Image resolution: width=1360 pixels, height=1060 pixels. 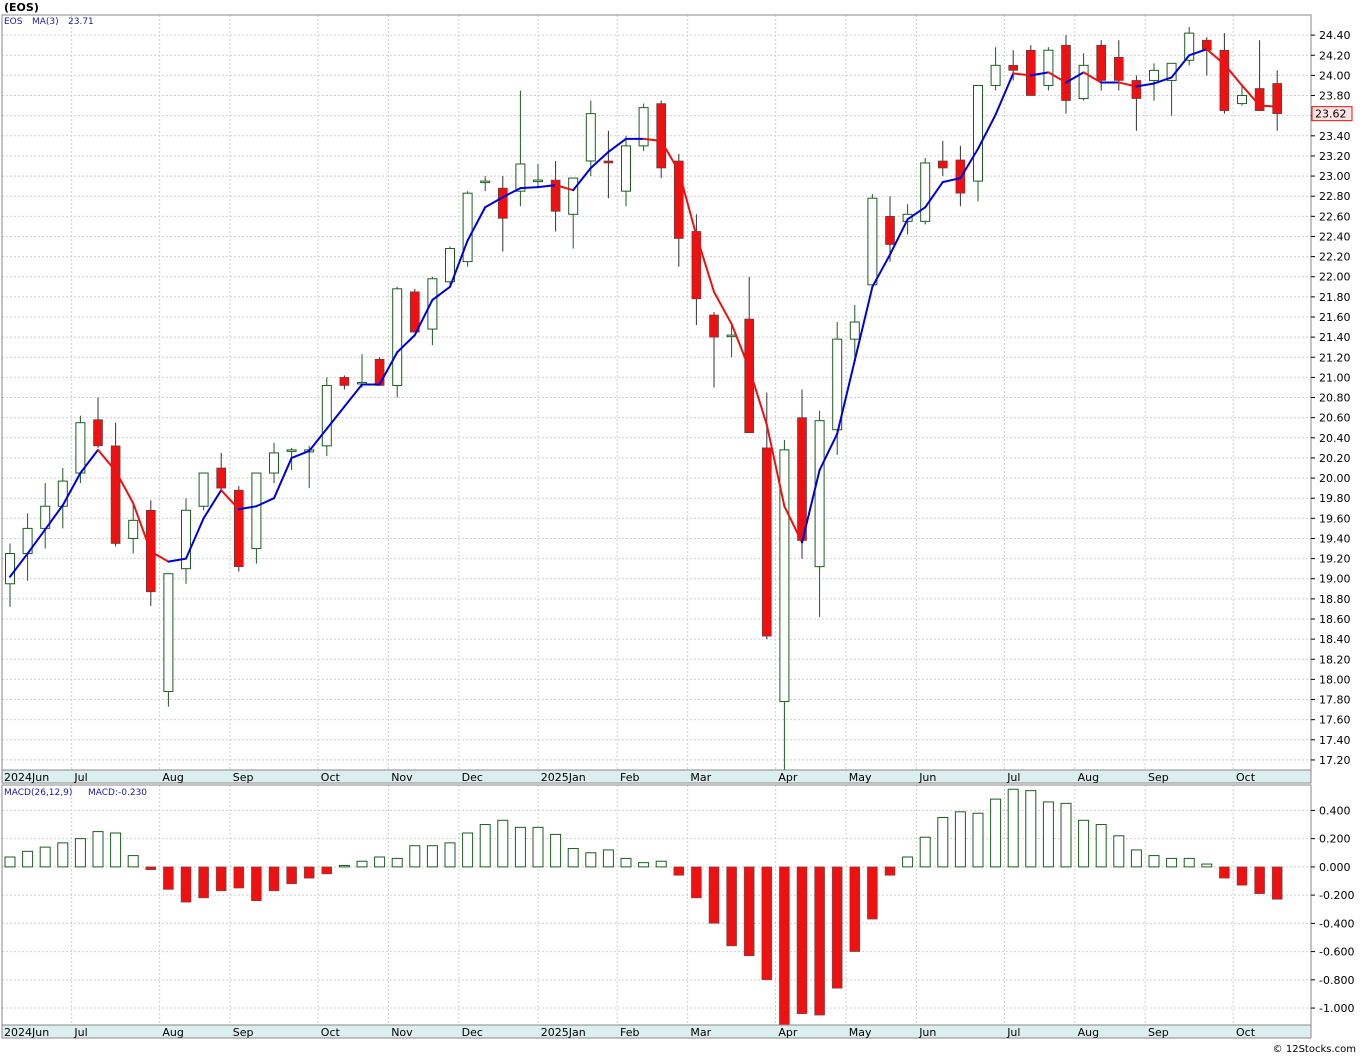 What do you see at coordinates (1336, 895) in the screenshot?
I see `macd-y-tick-label: -0.200` at bounding box center [1336, 895].